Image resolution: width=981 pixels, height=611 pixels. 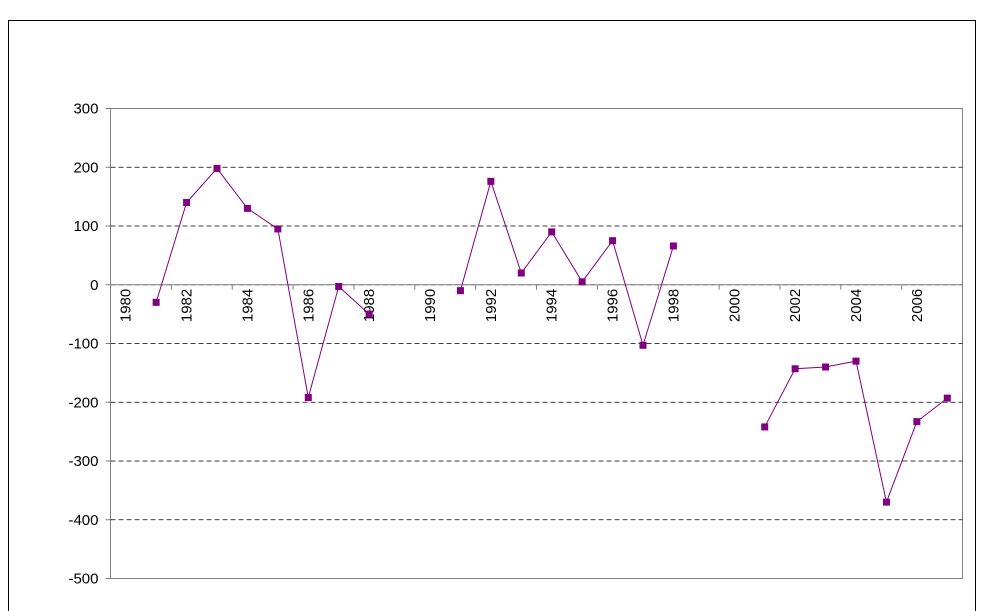 I want to click on x-tick-label: 1984, so click(x=247, y=305).